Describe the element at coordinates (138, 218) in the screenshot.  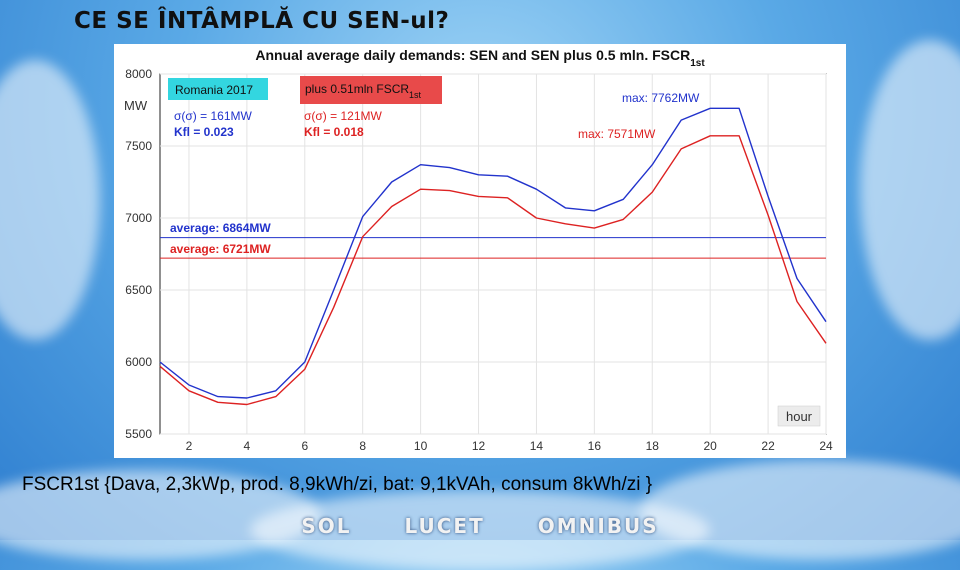
I see `y-tick-label: 7000` at that location.